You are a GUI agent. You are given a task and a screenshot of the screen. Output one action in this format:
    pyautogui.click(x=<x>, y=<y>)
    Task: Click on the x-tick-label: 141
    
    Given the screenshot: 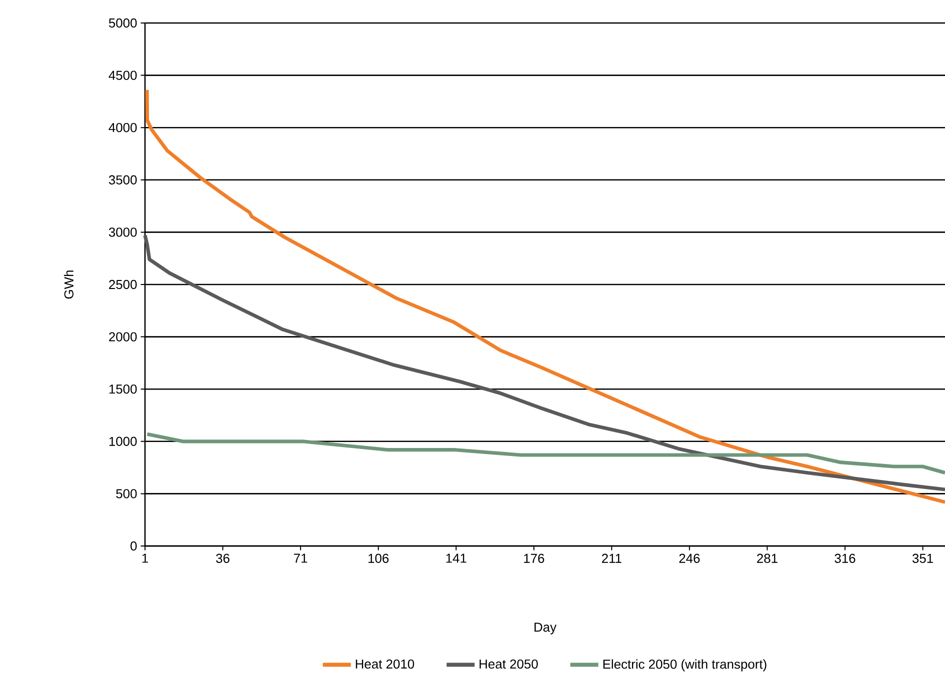 What is the action you would take?
    pyautogui.click(x=456, y=558)
    